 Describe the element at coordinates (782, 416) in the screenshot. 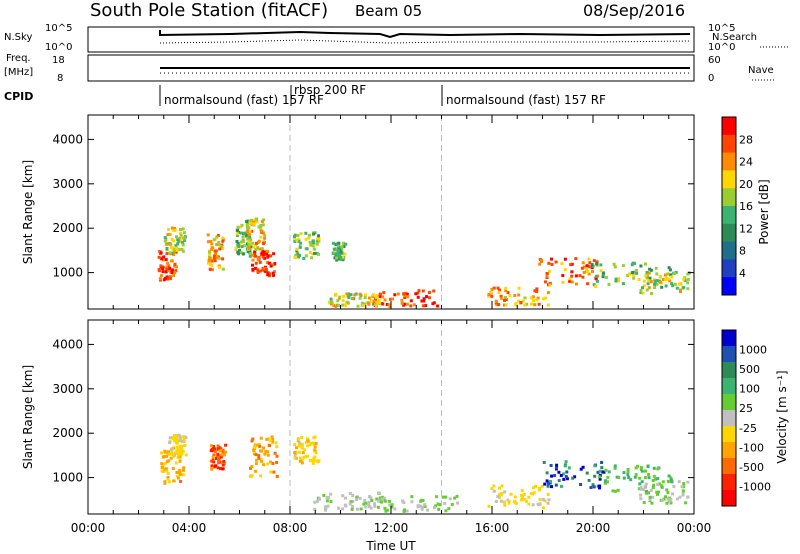

I see `velocity-colorbar-title: Velocity [m s⁻¹]` at that location.